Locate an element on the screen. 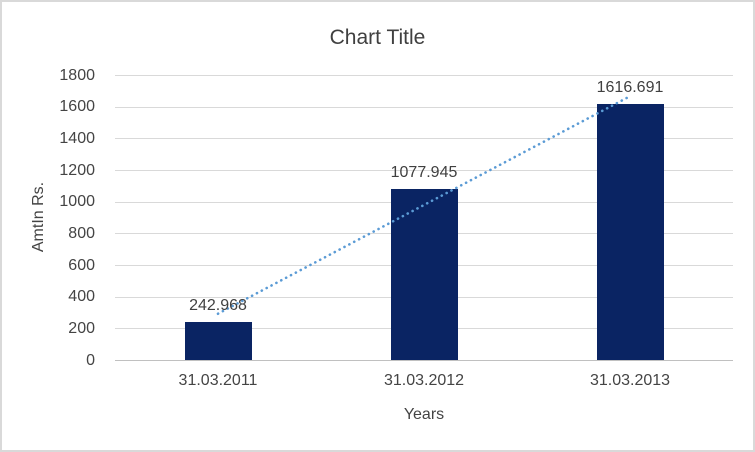  x-axis-title: Years is located at coordinates (424, 414).